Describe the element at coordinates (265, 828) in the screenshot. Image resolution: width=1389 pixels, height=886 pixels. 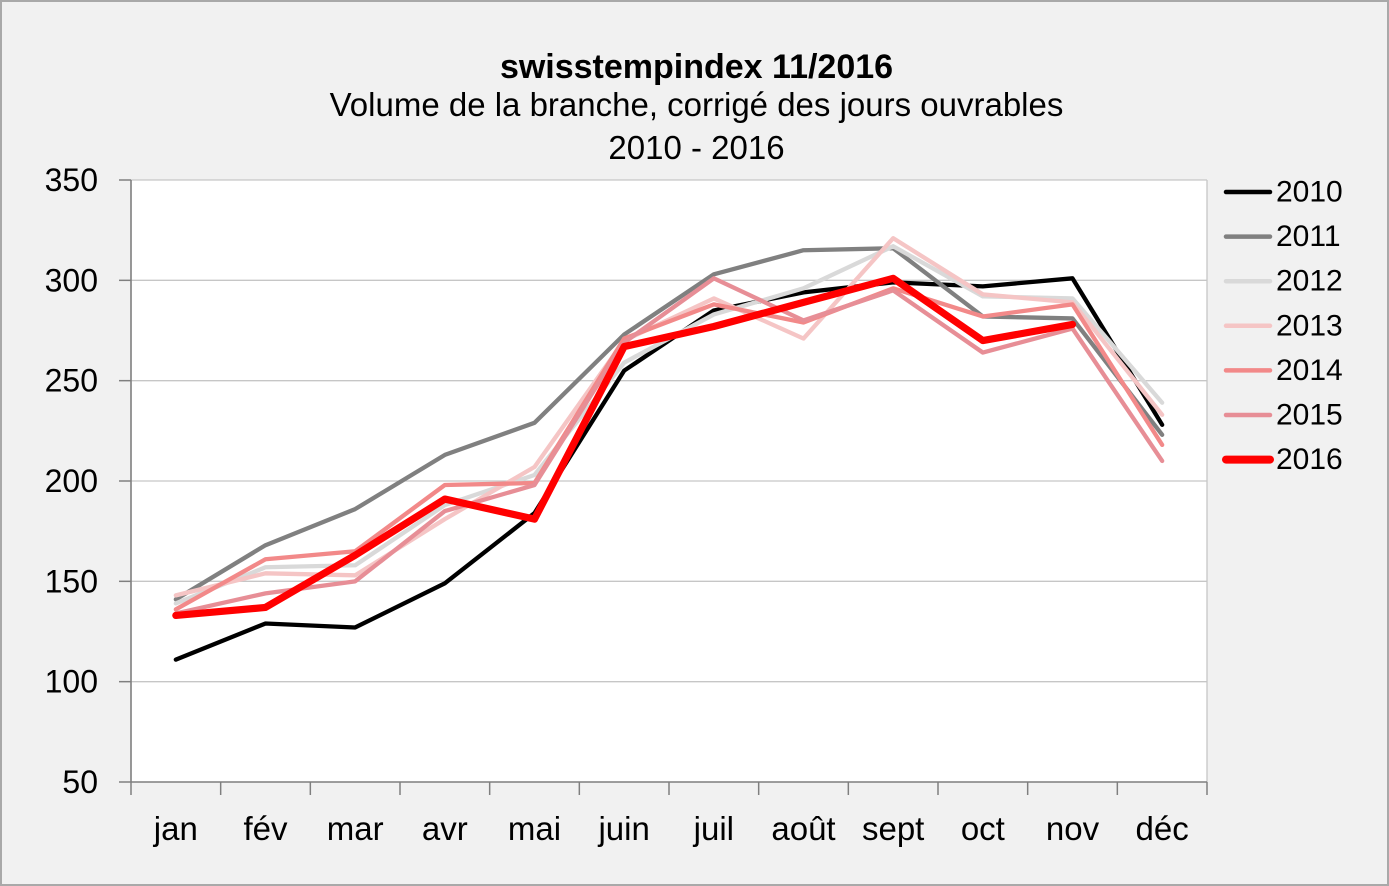
I see `x-axis-label: fév` at that location.